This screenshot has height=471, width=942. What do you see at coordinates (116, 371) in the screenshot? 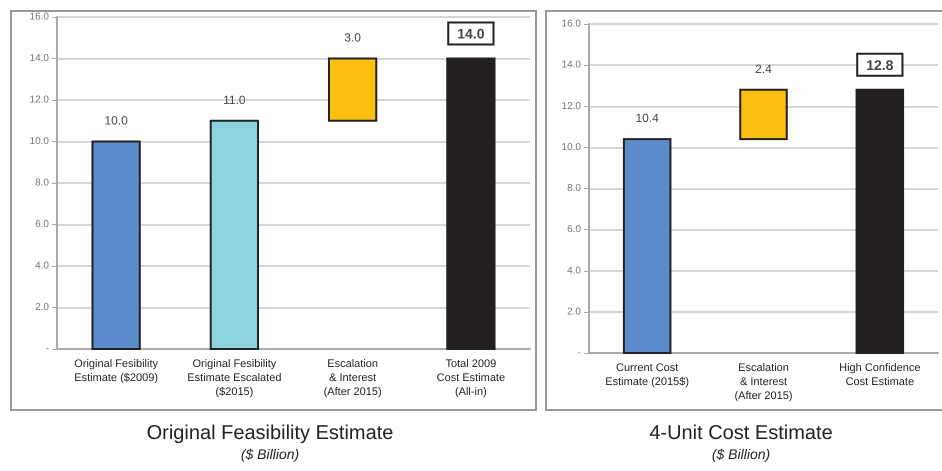
I see `x-tick-label: Original Fesibility Estimate ($2009)` at bounding box center [116, 371].